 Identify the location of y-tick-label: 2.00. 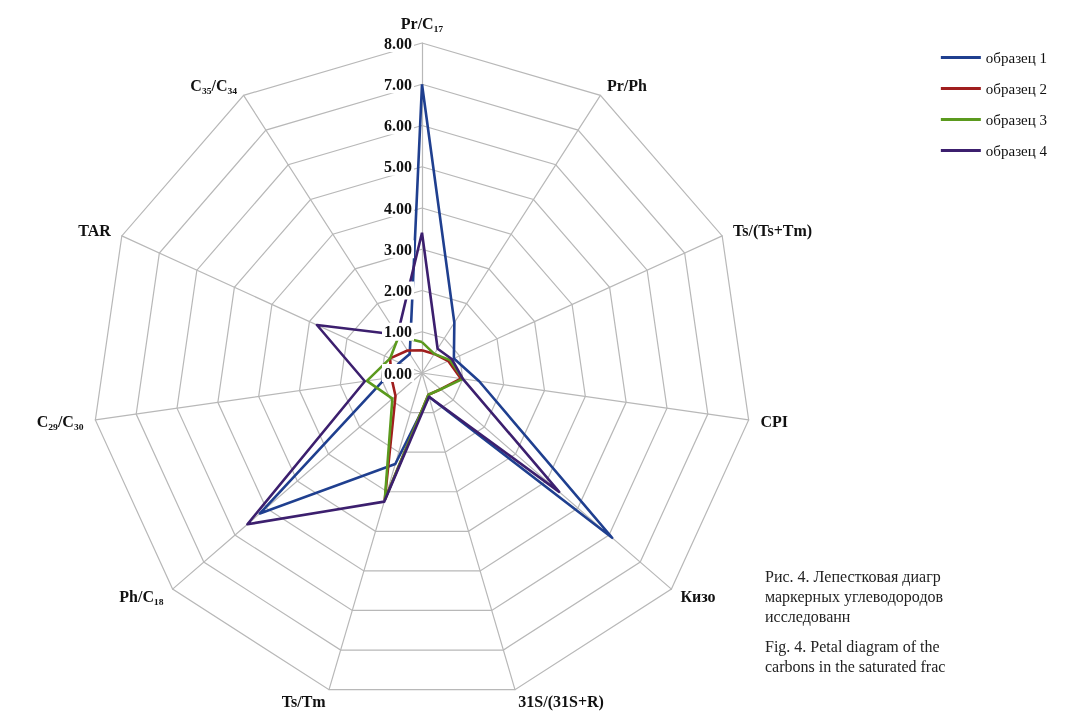
(398, 290).